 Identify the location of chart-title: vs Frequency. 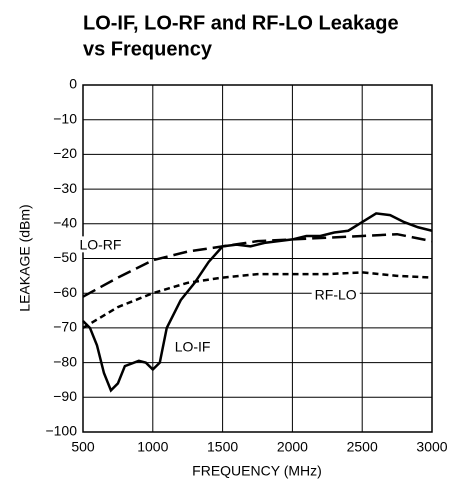
(148, 49).